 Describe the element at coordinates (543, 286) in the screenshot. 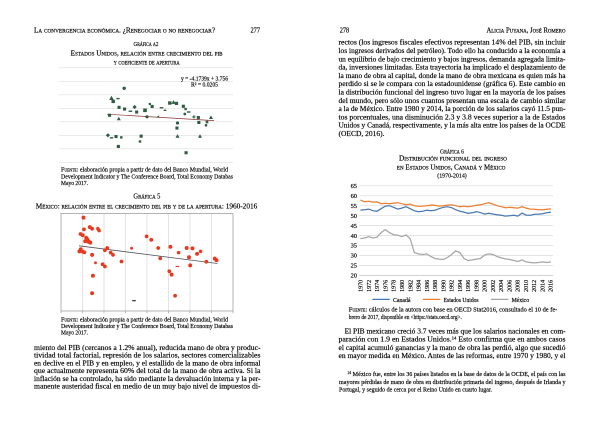

I see `svg-text: 2014` at that location.